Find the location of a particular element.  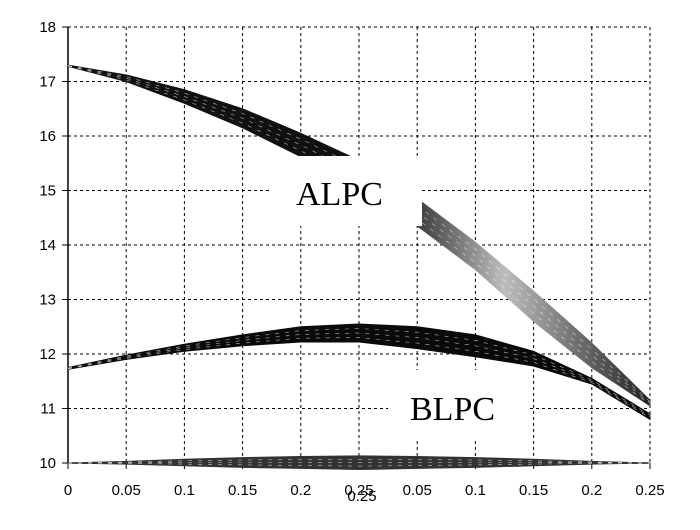

y-tick-label: 16 is located at coordinates (47, 136).